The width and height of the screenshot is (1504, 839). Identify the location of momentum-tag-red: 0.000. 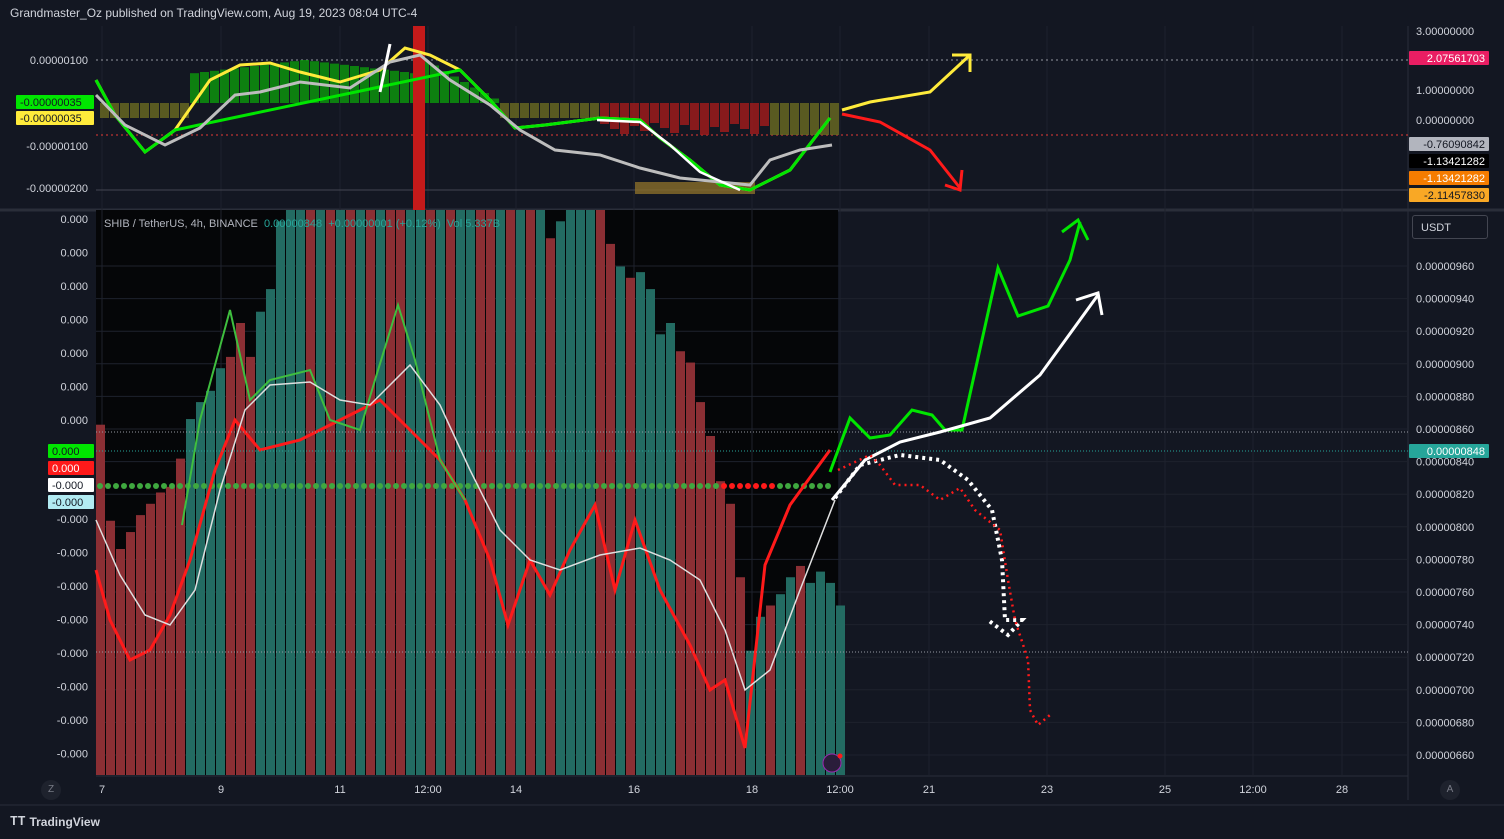
(71, 468).